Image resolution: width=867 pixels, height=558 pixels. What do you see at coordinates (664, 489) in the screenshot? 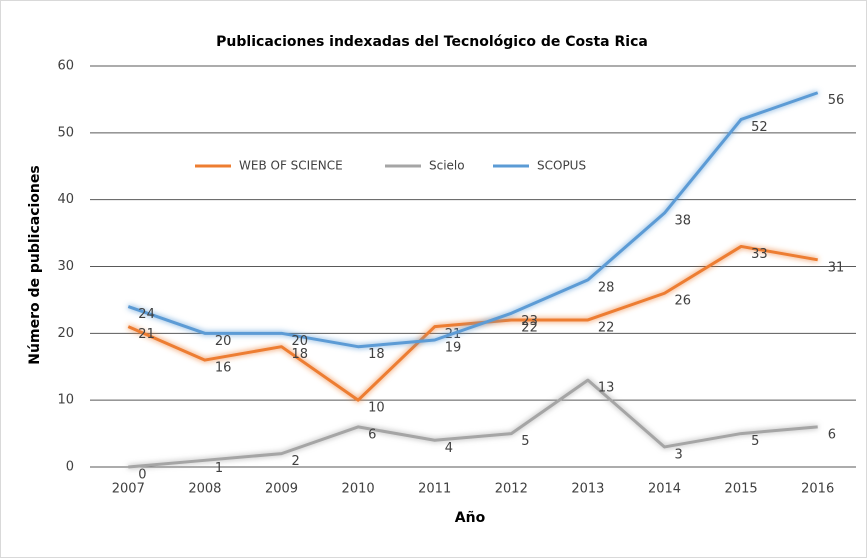
I see `x-tick-label: 2014` at bounding box center [664, 489].